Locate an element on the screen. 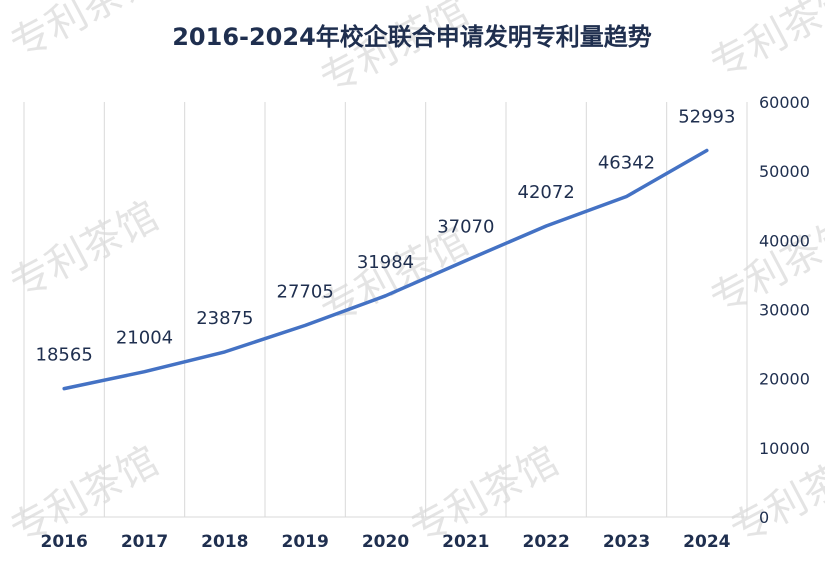  x-tick-label: 2018 is located at coordinates (224, 542).